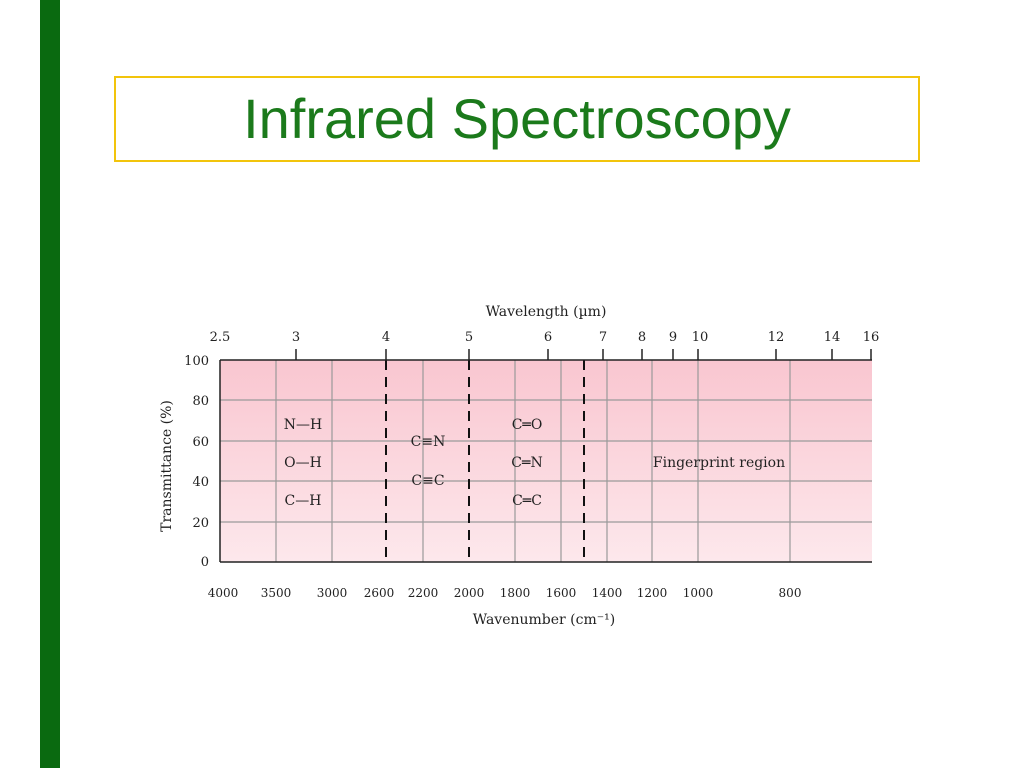 Image resolution: width=1024 pixels, height=768 pixels. Describe the element at coordinates (167, 466) in the screenshot. I see `y-axis-label: Transmittance (%)` at that location.